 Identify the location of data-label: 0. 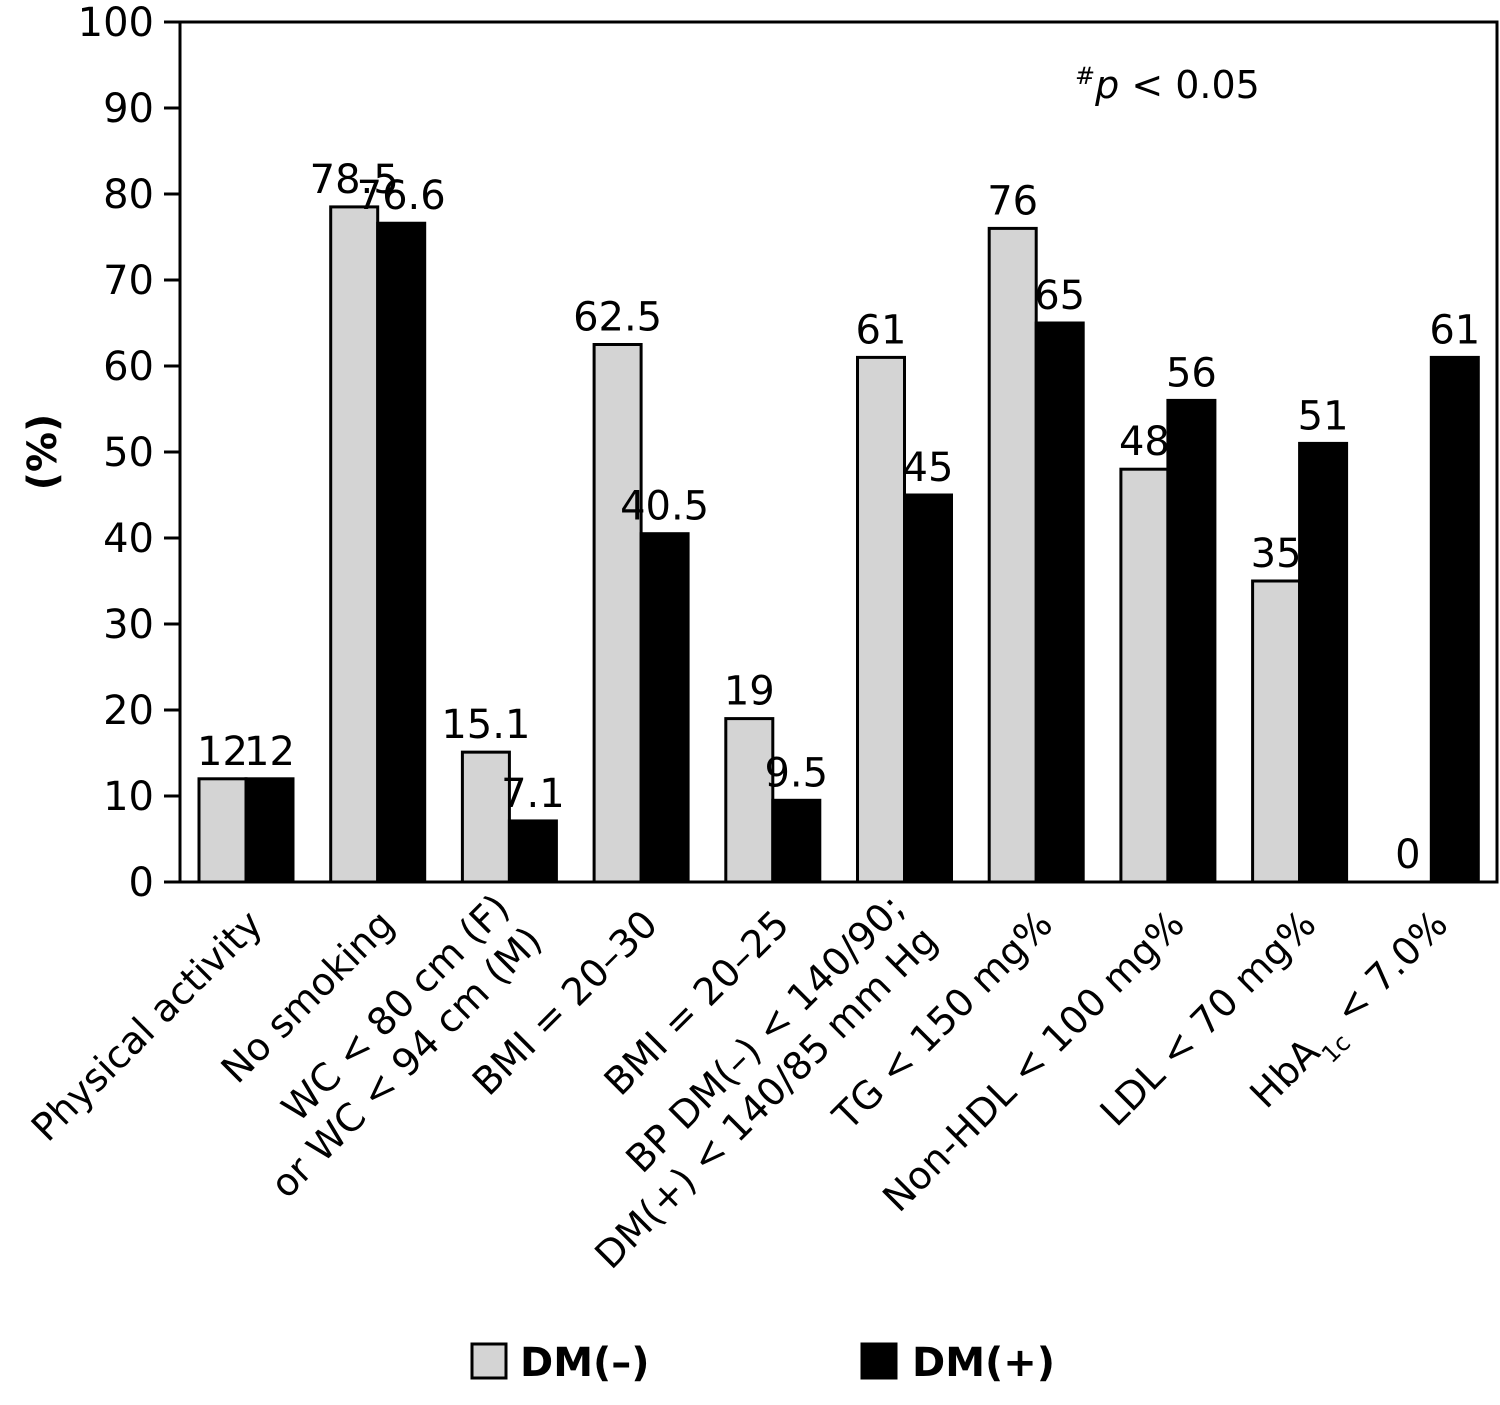
(1407, 855).